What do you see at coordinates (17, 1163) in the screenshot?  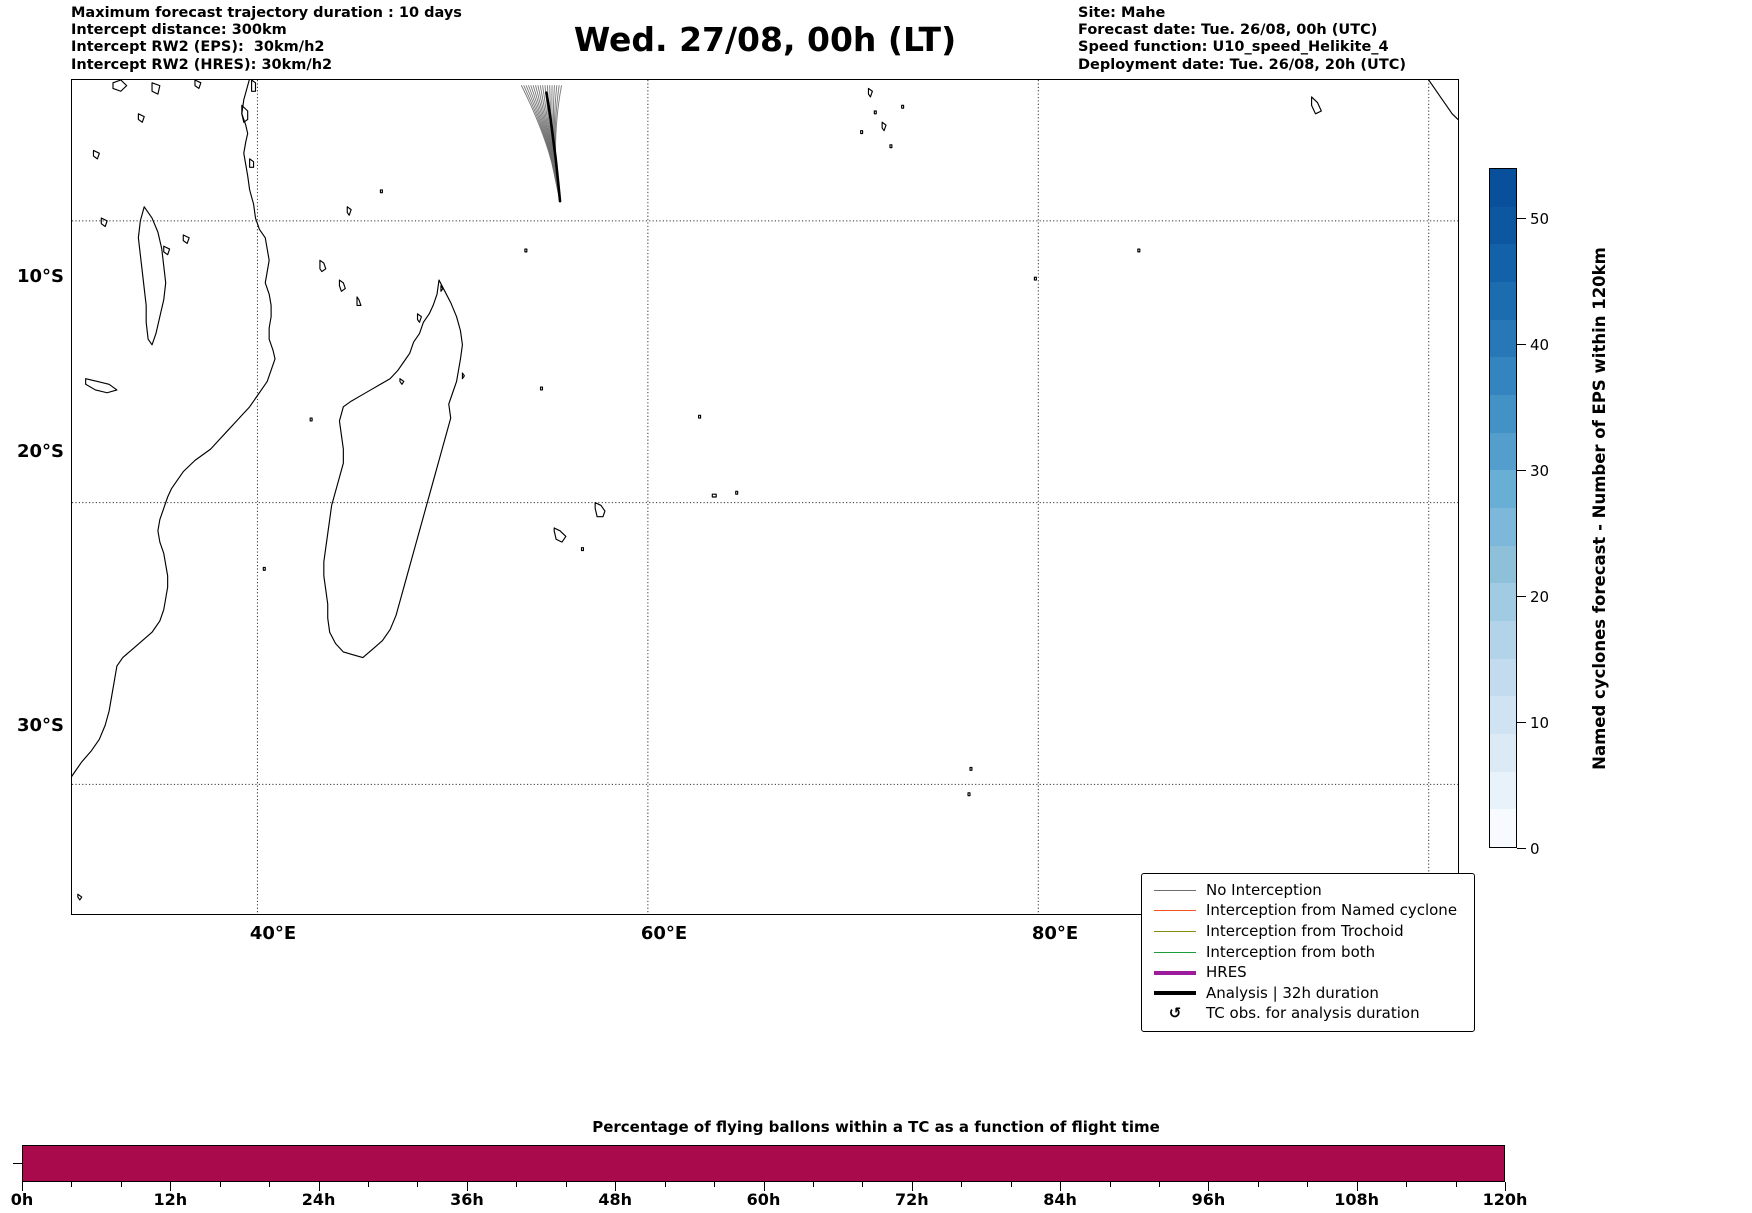 I see `percentage-bar-ytick` at bounding box center [17, 1163].